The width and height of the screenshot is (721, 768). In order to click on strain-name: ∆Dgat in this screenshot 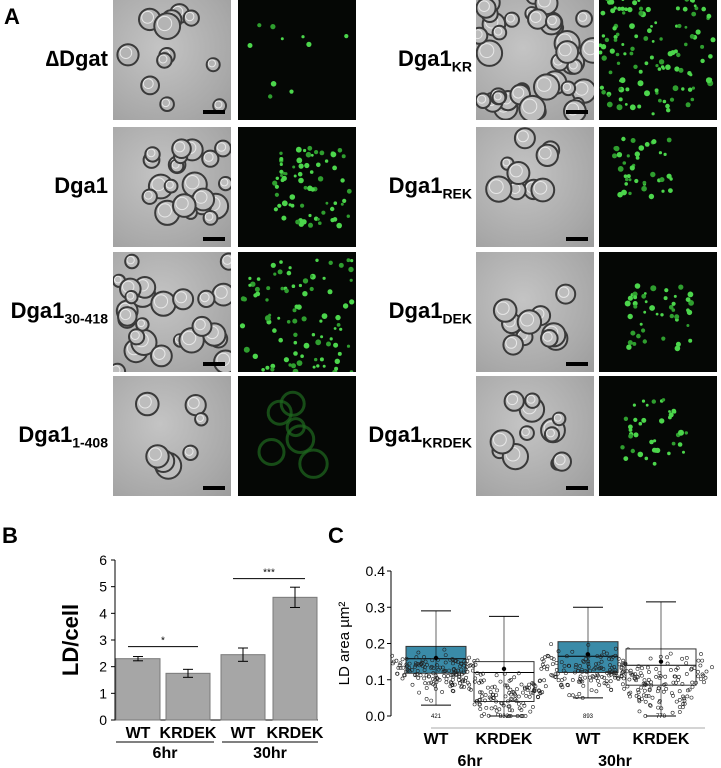, I will do `click(76, 58)`.